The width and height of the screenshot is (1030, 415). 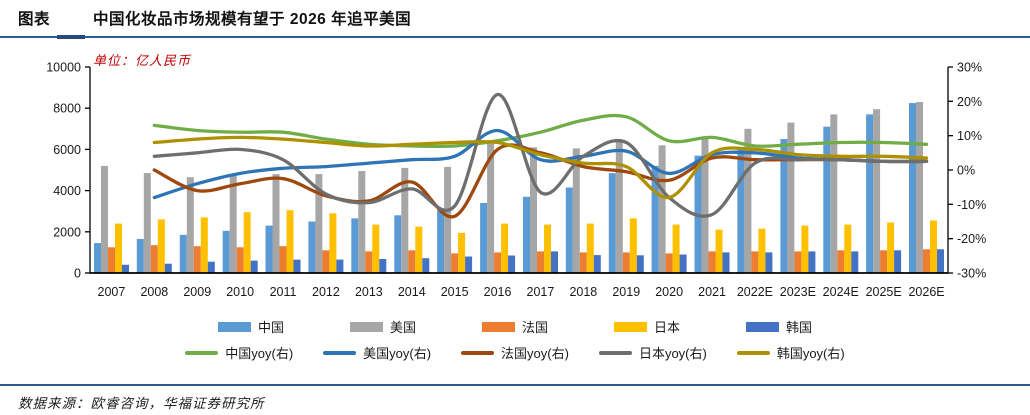 I want to click on x-axis-label: 2014, so click(x=412, y=292).